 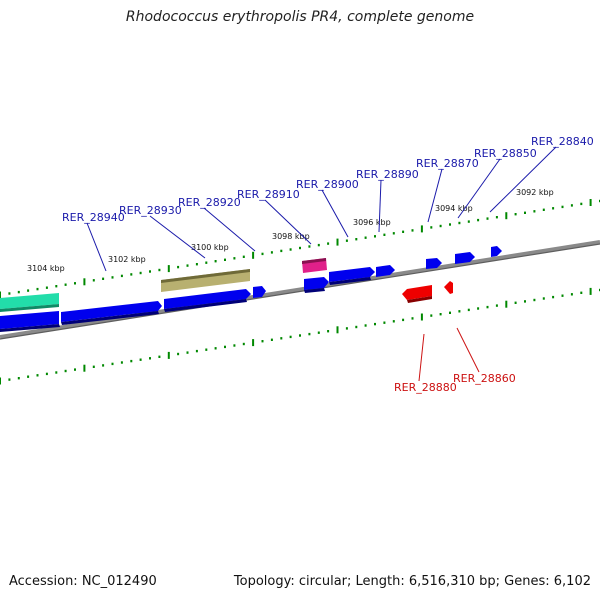 What do you see at coordinates (209, 202) in the screenshot?
I see `gene-label: RER_28920` at bounding box center [209, 202].